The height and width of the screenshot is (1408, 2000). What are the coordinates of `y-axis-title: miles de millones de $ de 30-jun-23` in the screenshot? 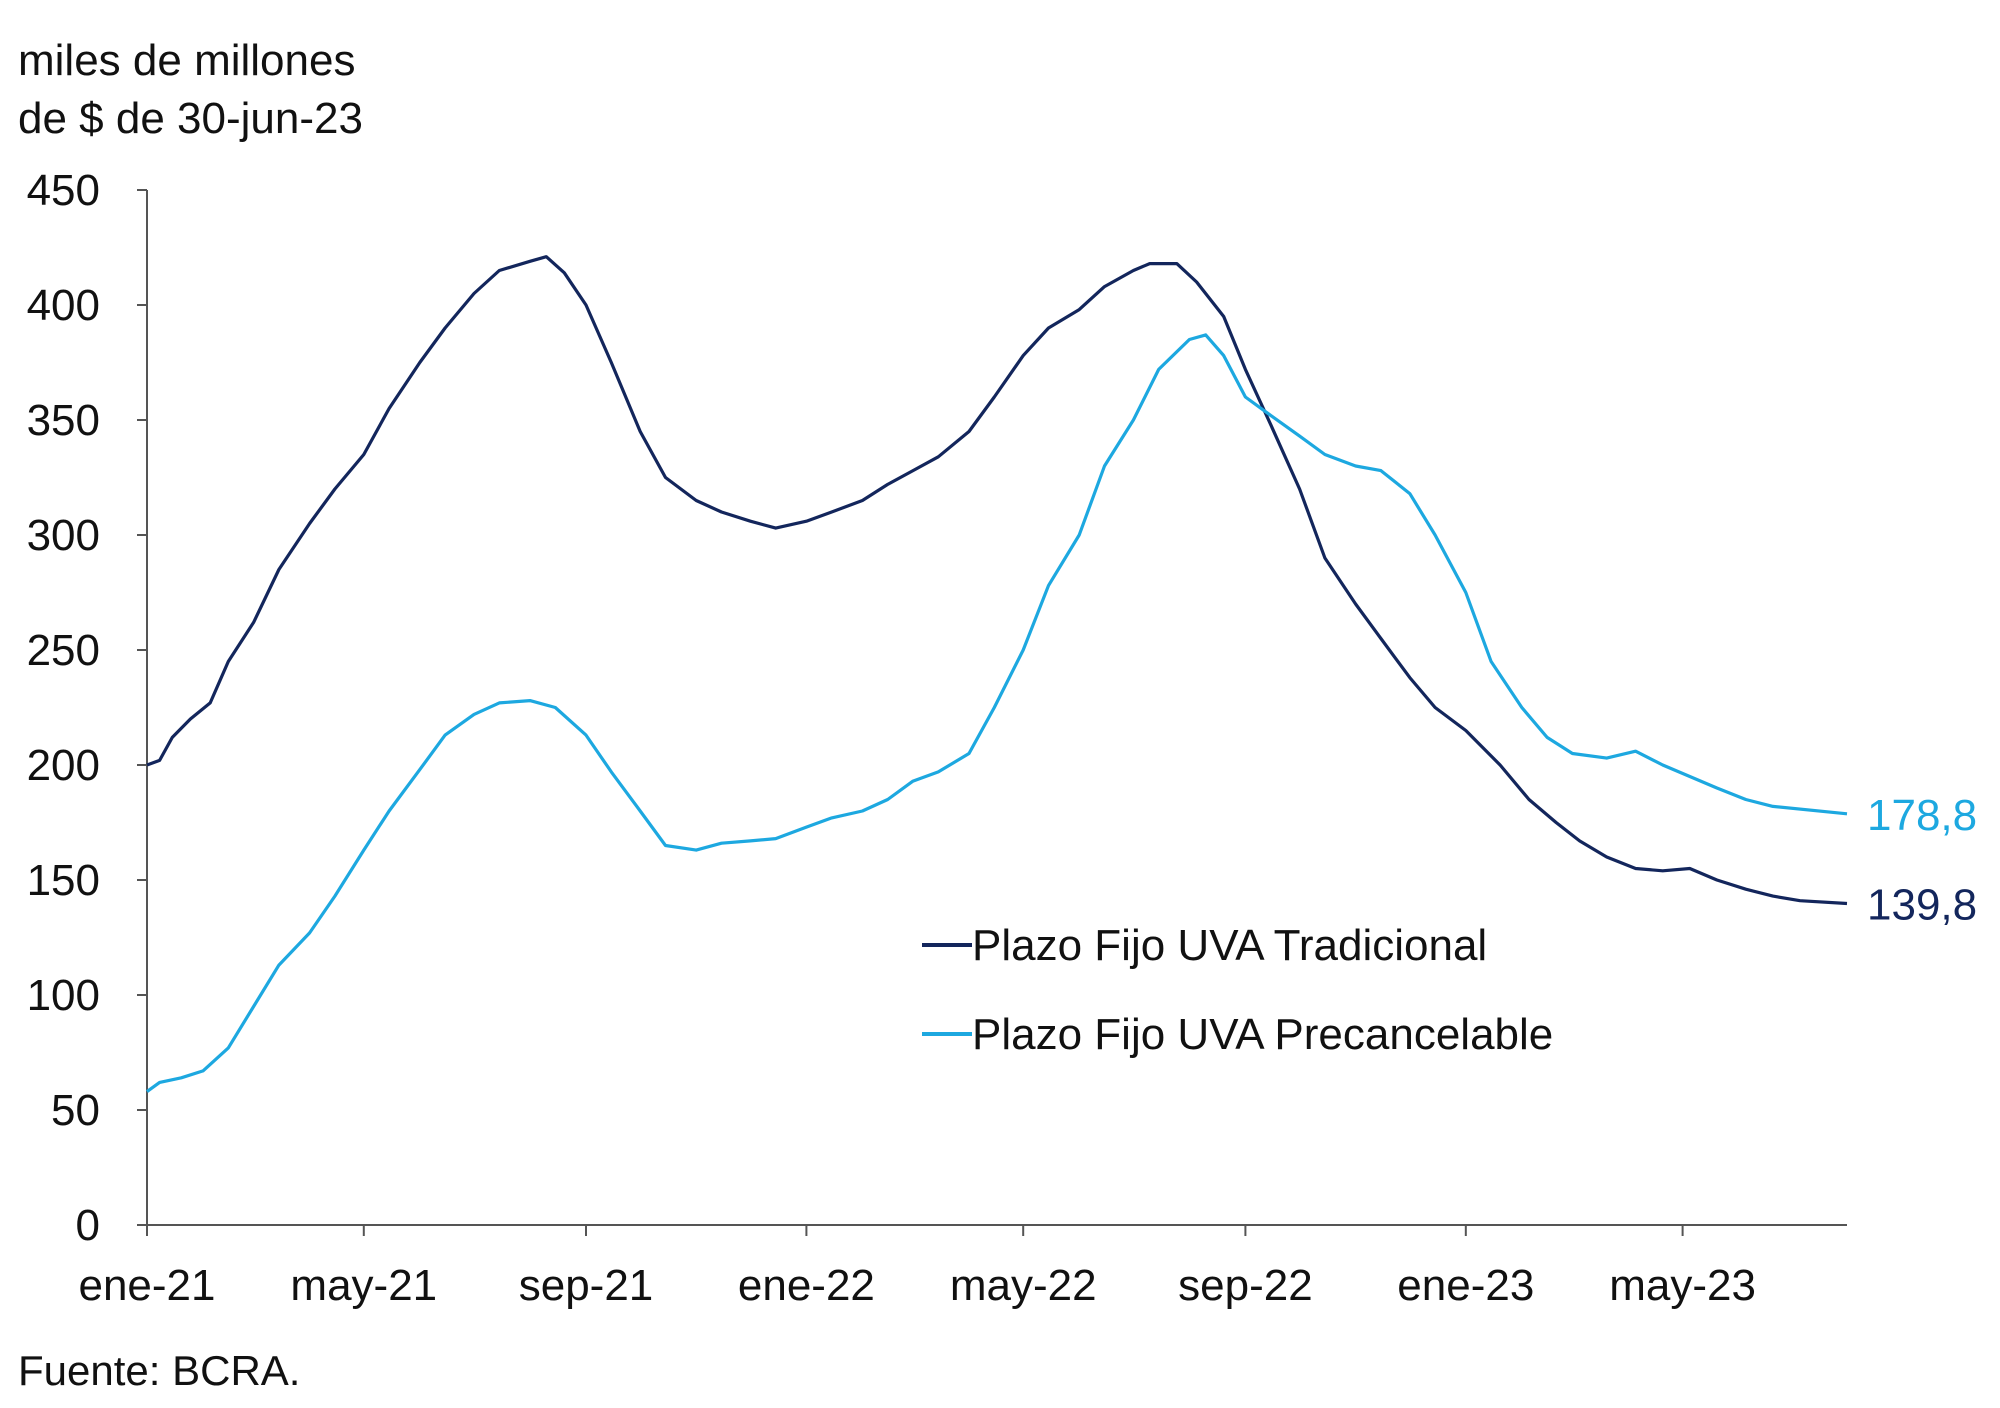 It's located at (190, 89).